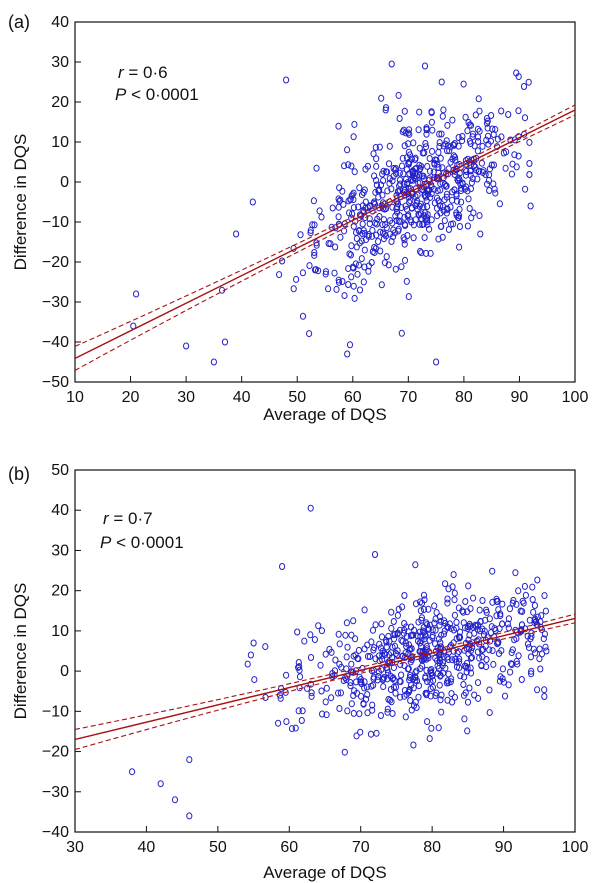  I want to click on y-tick-label: 30, so click(60, 550).